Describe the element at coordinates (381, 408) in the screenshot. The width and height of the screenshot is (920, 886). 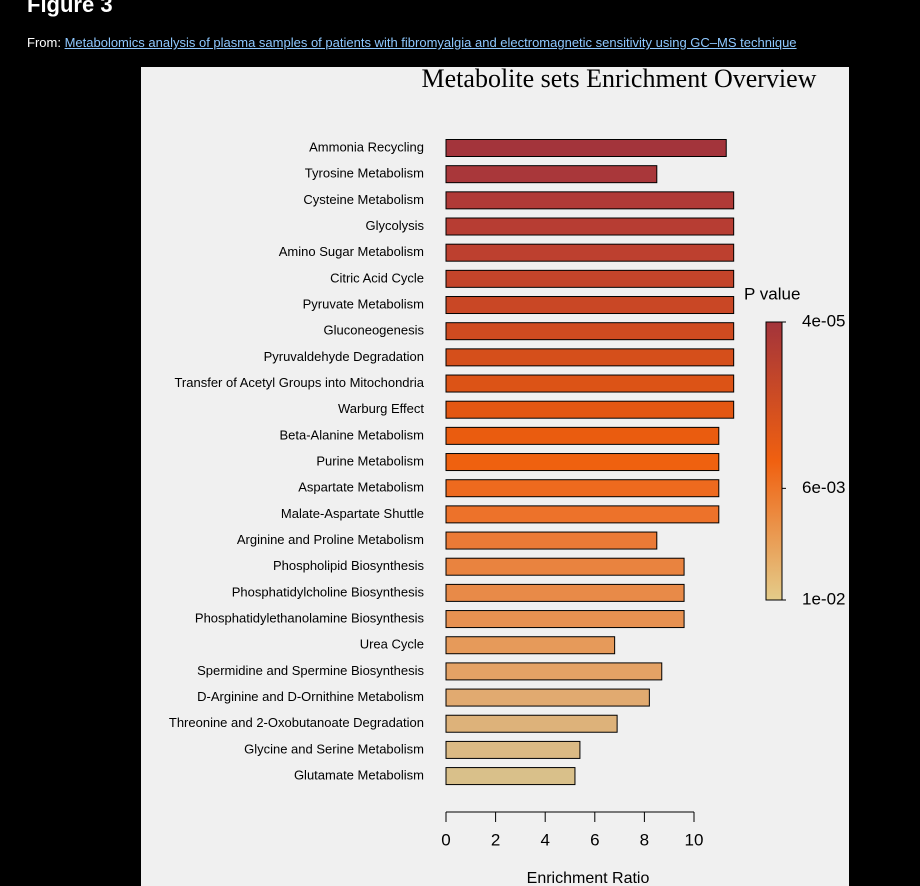
I see `category-label: Warburg Effect` at that location.